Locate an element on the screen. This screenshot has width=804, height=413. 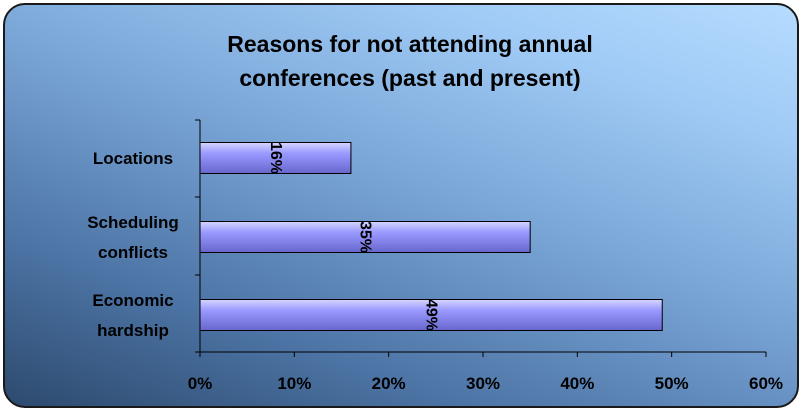
x-tick-labels: 0% 10% 20% 30% 40% 50% 60% is located at coordinates (485, 383).